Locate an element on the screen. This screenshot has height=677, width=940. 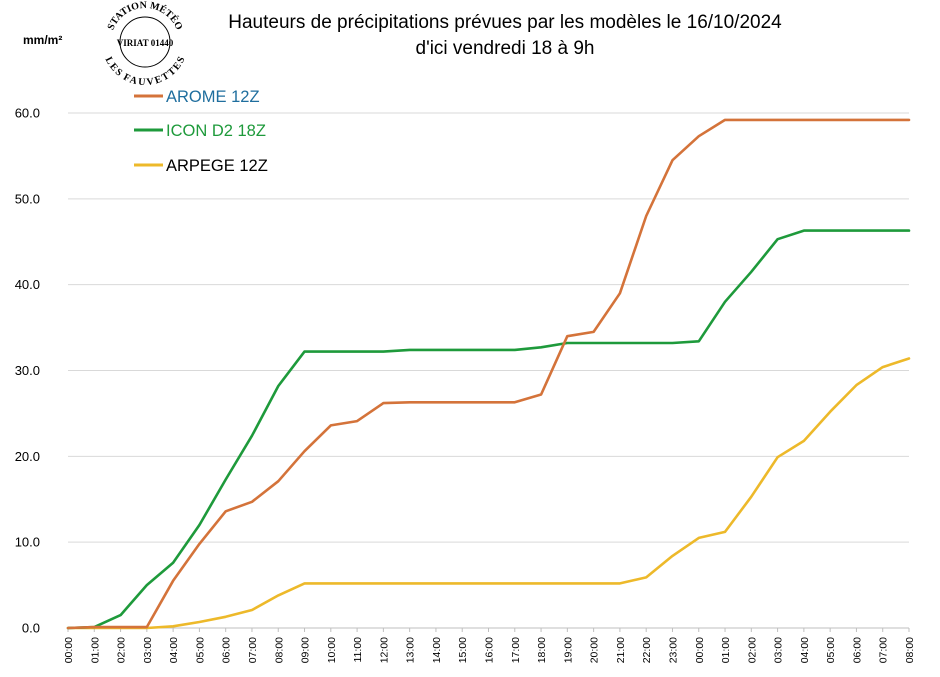
x-tick-label: 13:00 is located at coordinates (411, 650).